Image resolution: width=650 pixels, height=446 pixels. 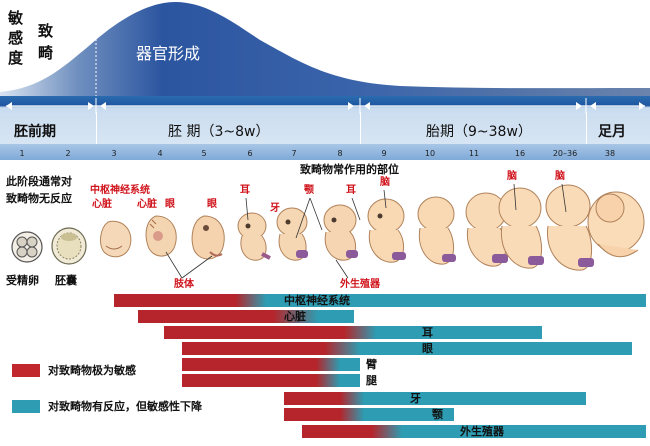 What do you see at coordinates (92, 370) in the screenshot?
I see `legend-label-sensitive: 对致畸物极为敏感` at bounding box center [92, 370].